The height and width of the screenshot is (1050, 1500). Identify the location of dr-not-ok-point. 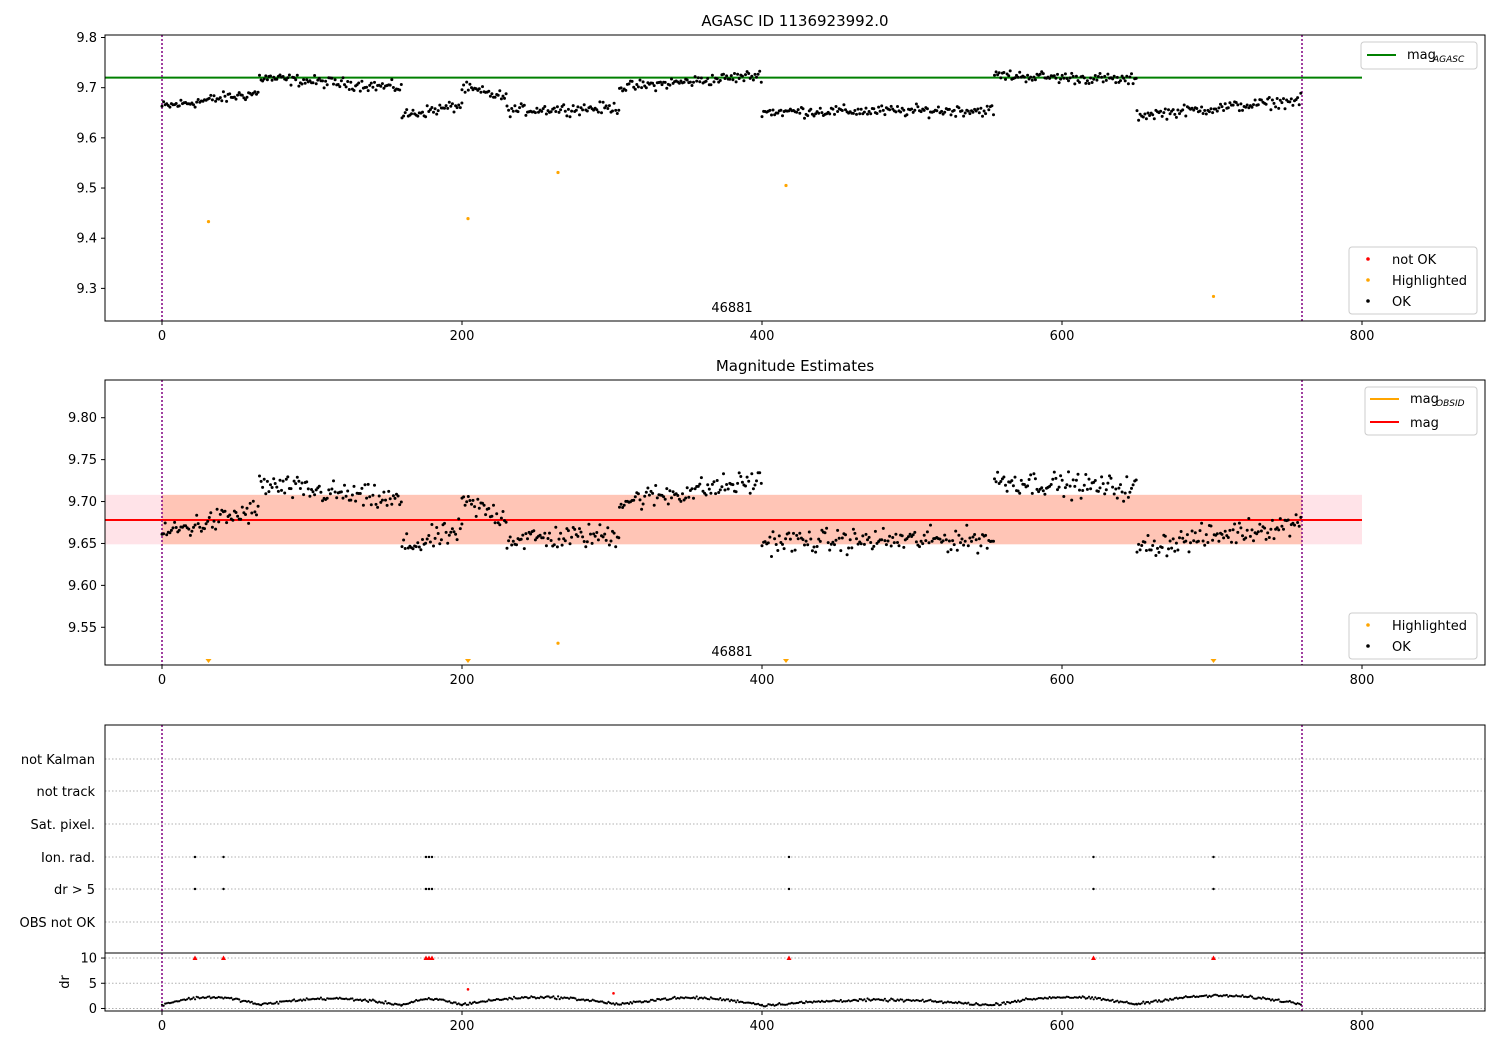
(613, 993).